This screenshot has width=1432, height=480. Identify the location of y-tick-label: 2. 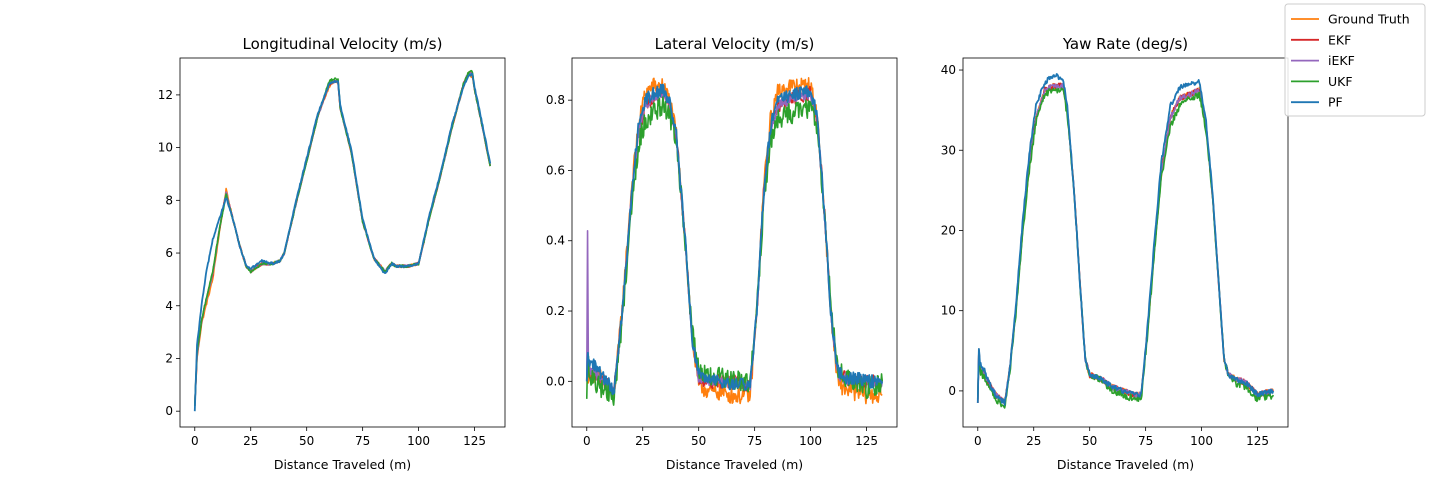
(169, 358).